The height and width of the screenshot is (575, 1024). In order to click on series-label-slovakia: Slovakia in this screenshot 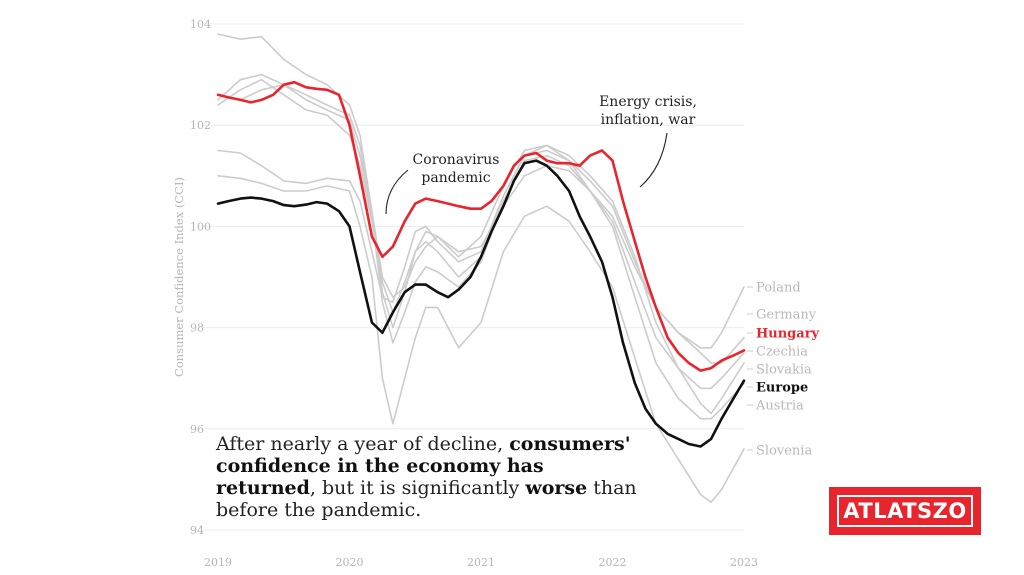, I will do `click(784, 370)`.